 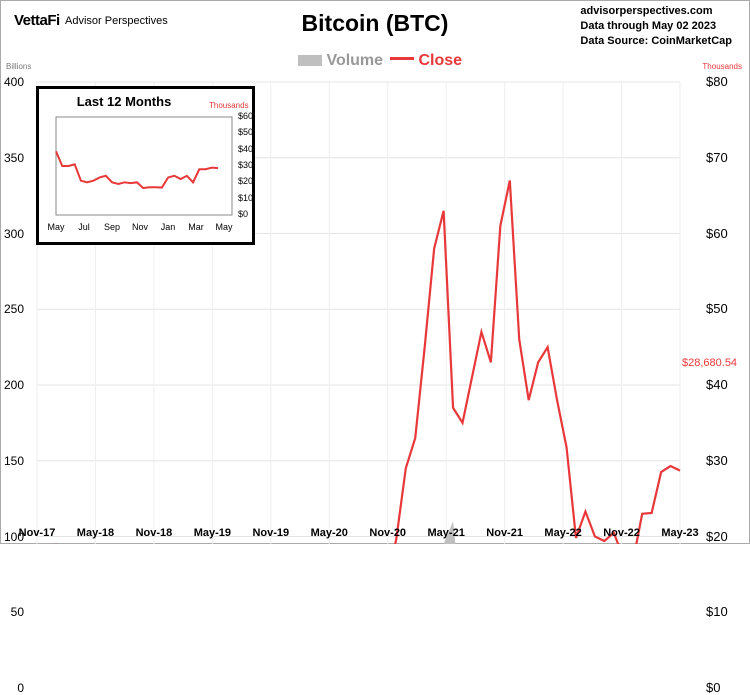 I want to click on legend-volume-swatch, so click(x=310, y=60).